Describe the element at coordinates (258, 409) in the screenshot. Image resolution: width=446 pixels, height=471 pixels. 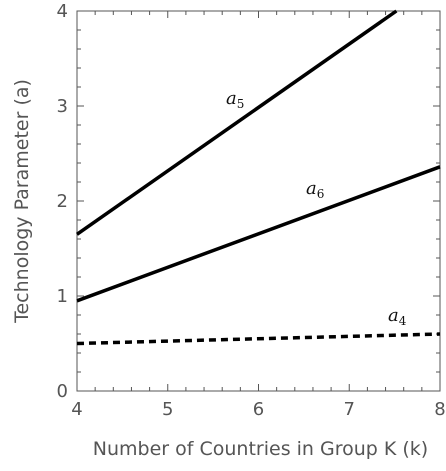
I see `x-tick-label: 6` at that location.